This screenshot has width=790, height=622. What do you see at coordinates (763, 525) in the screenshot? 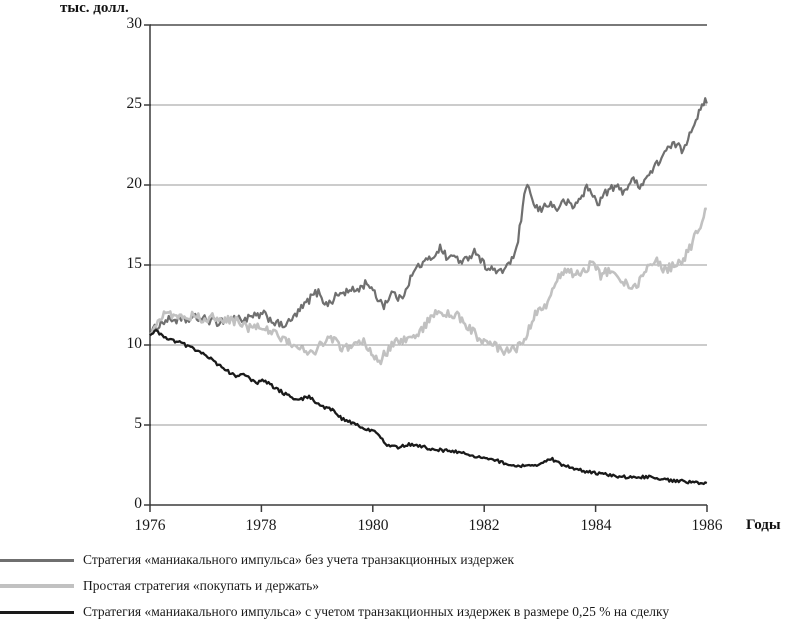
I see `x-axis-title: Годы` at bounding box center [763, 525].